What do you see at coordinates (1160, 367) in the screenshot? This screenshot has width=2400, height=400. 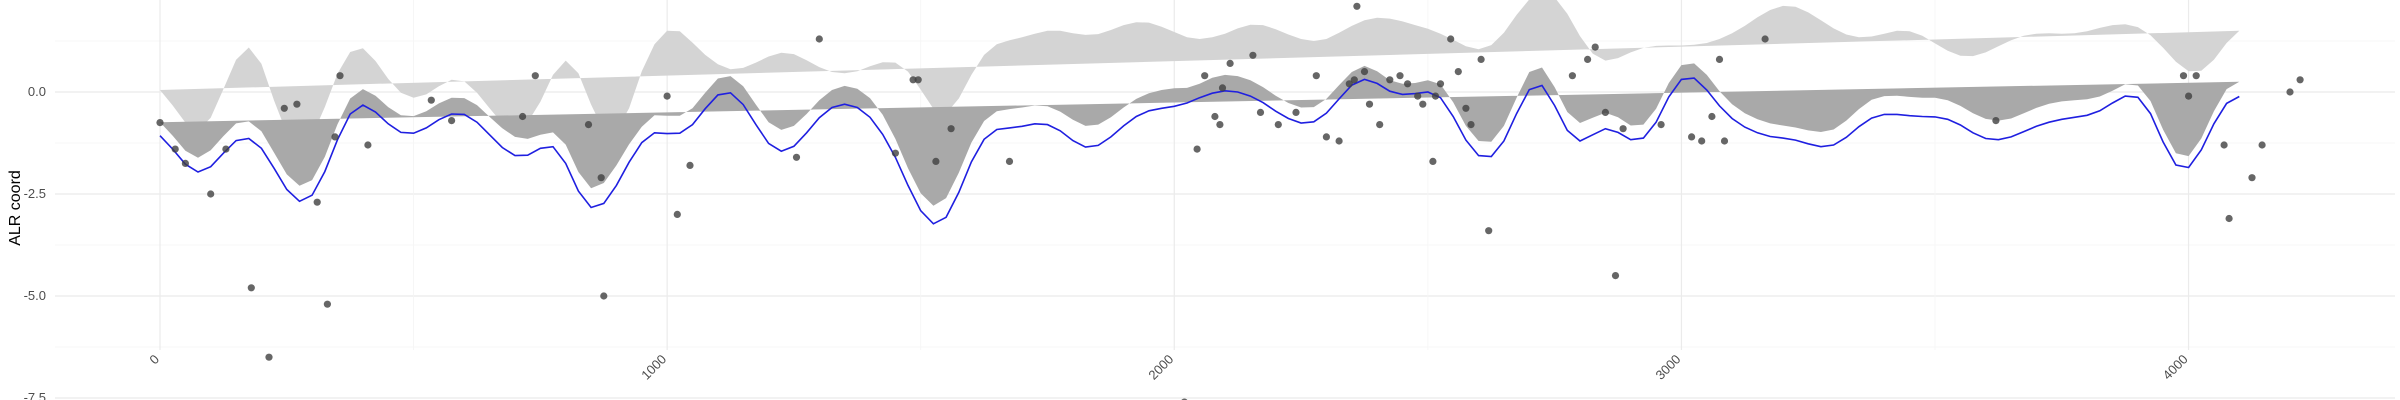 I see `x-tick-label: 2000` at bounding box center [1160, 367].